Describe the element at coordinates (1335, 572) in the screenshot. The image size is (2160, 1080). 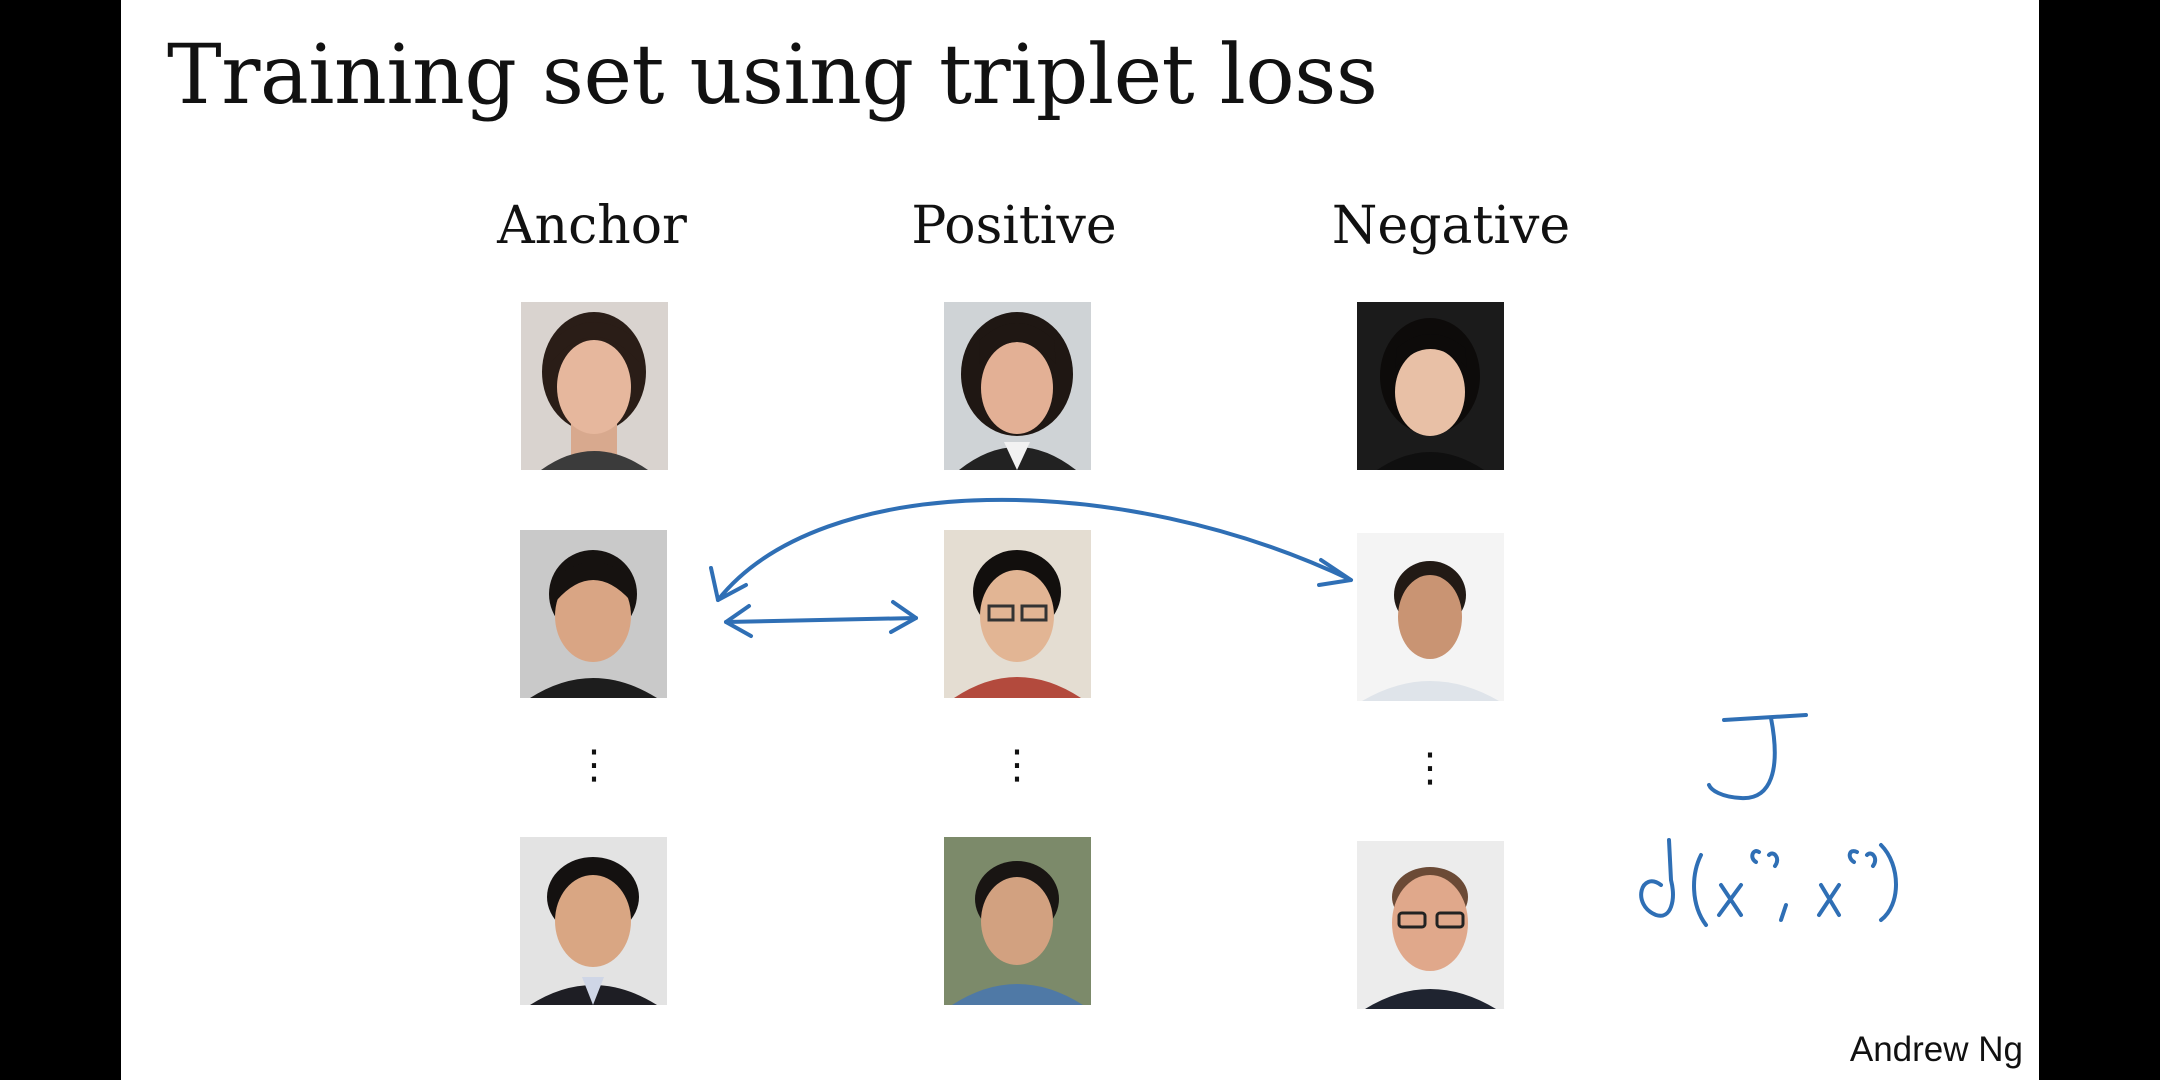
I see `arc-arrowhead-negative` at that location.